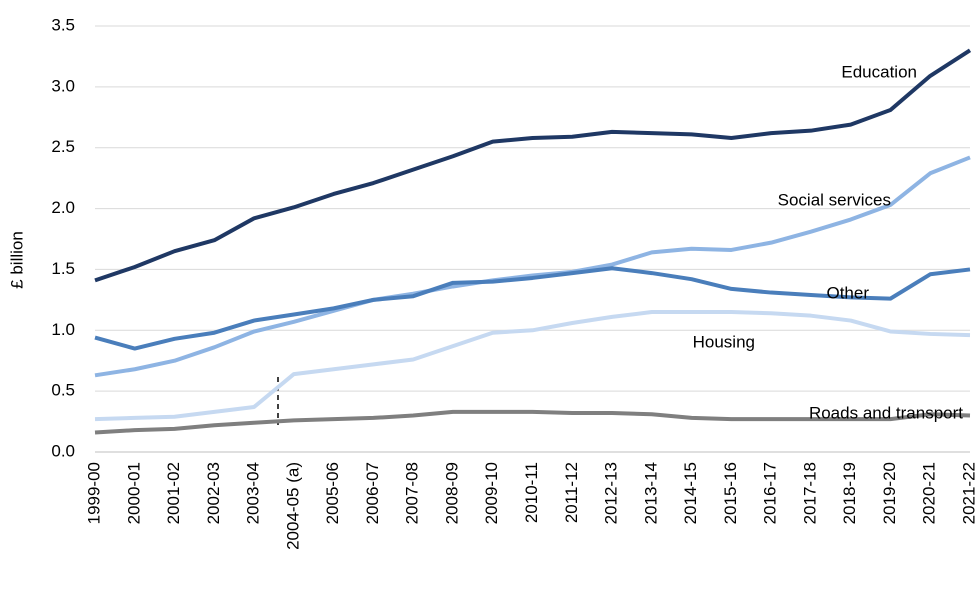 This screenshot has height=615, width=980. I want to click on y-tick-label: 0.0, so click(63, 450).